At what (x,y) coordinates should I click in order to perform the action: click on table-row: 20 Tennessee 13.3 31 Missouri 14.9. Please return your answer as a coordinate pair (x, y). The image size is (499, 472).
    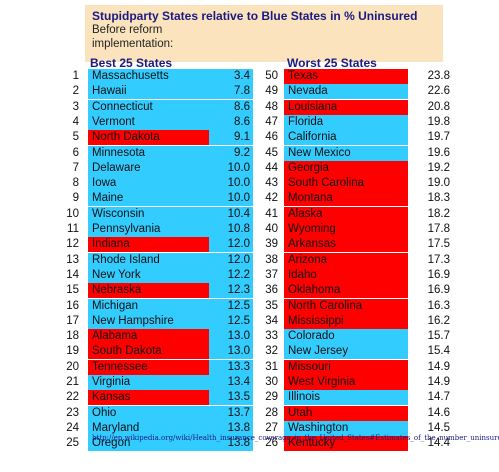
    Looking at the image, I should click on (275, 367).